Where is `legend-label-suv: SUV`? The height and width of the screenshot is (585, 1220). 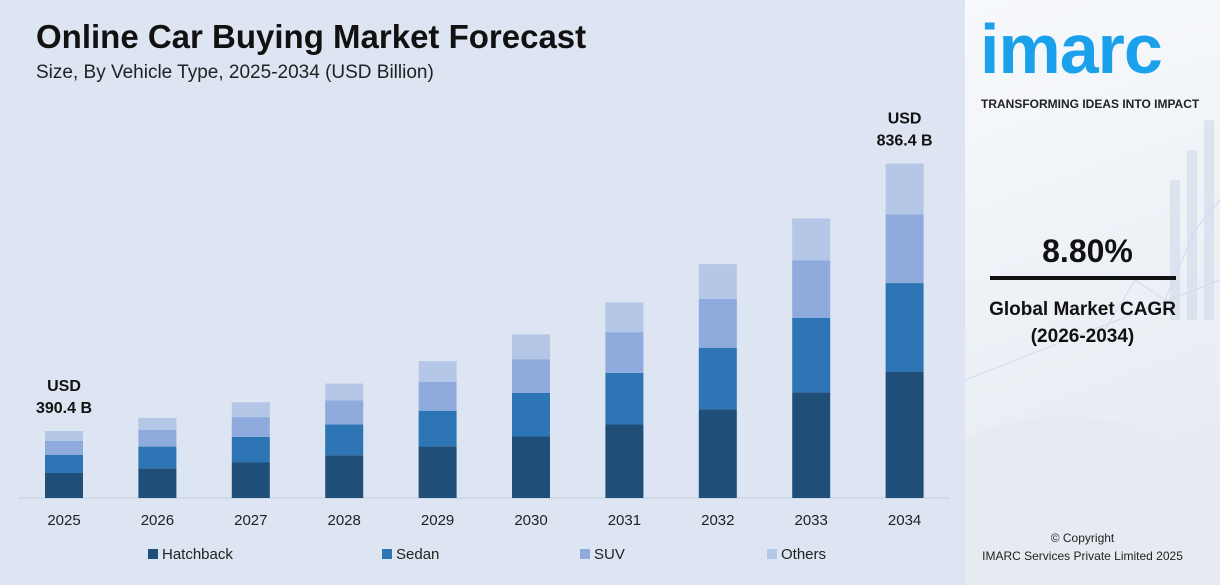
legend-label-suv: SUV is located at coordinates (609, 554).